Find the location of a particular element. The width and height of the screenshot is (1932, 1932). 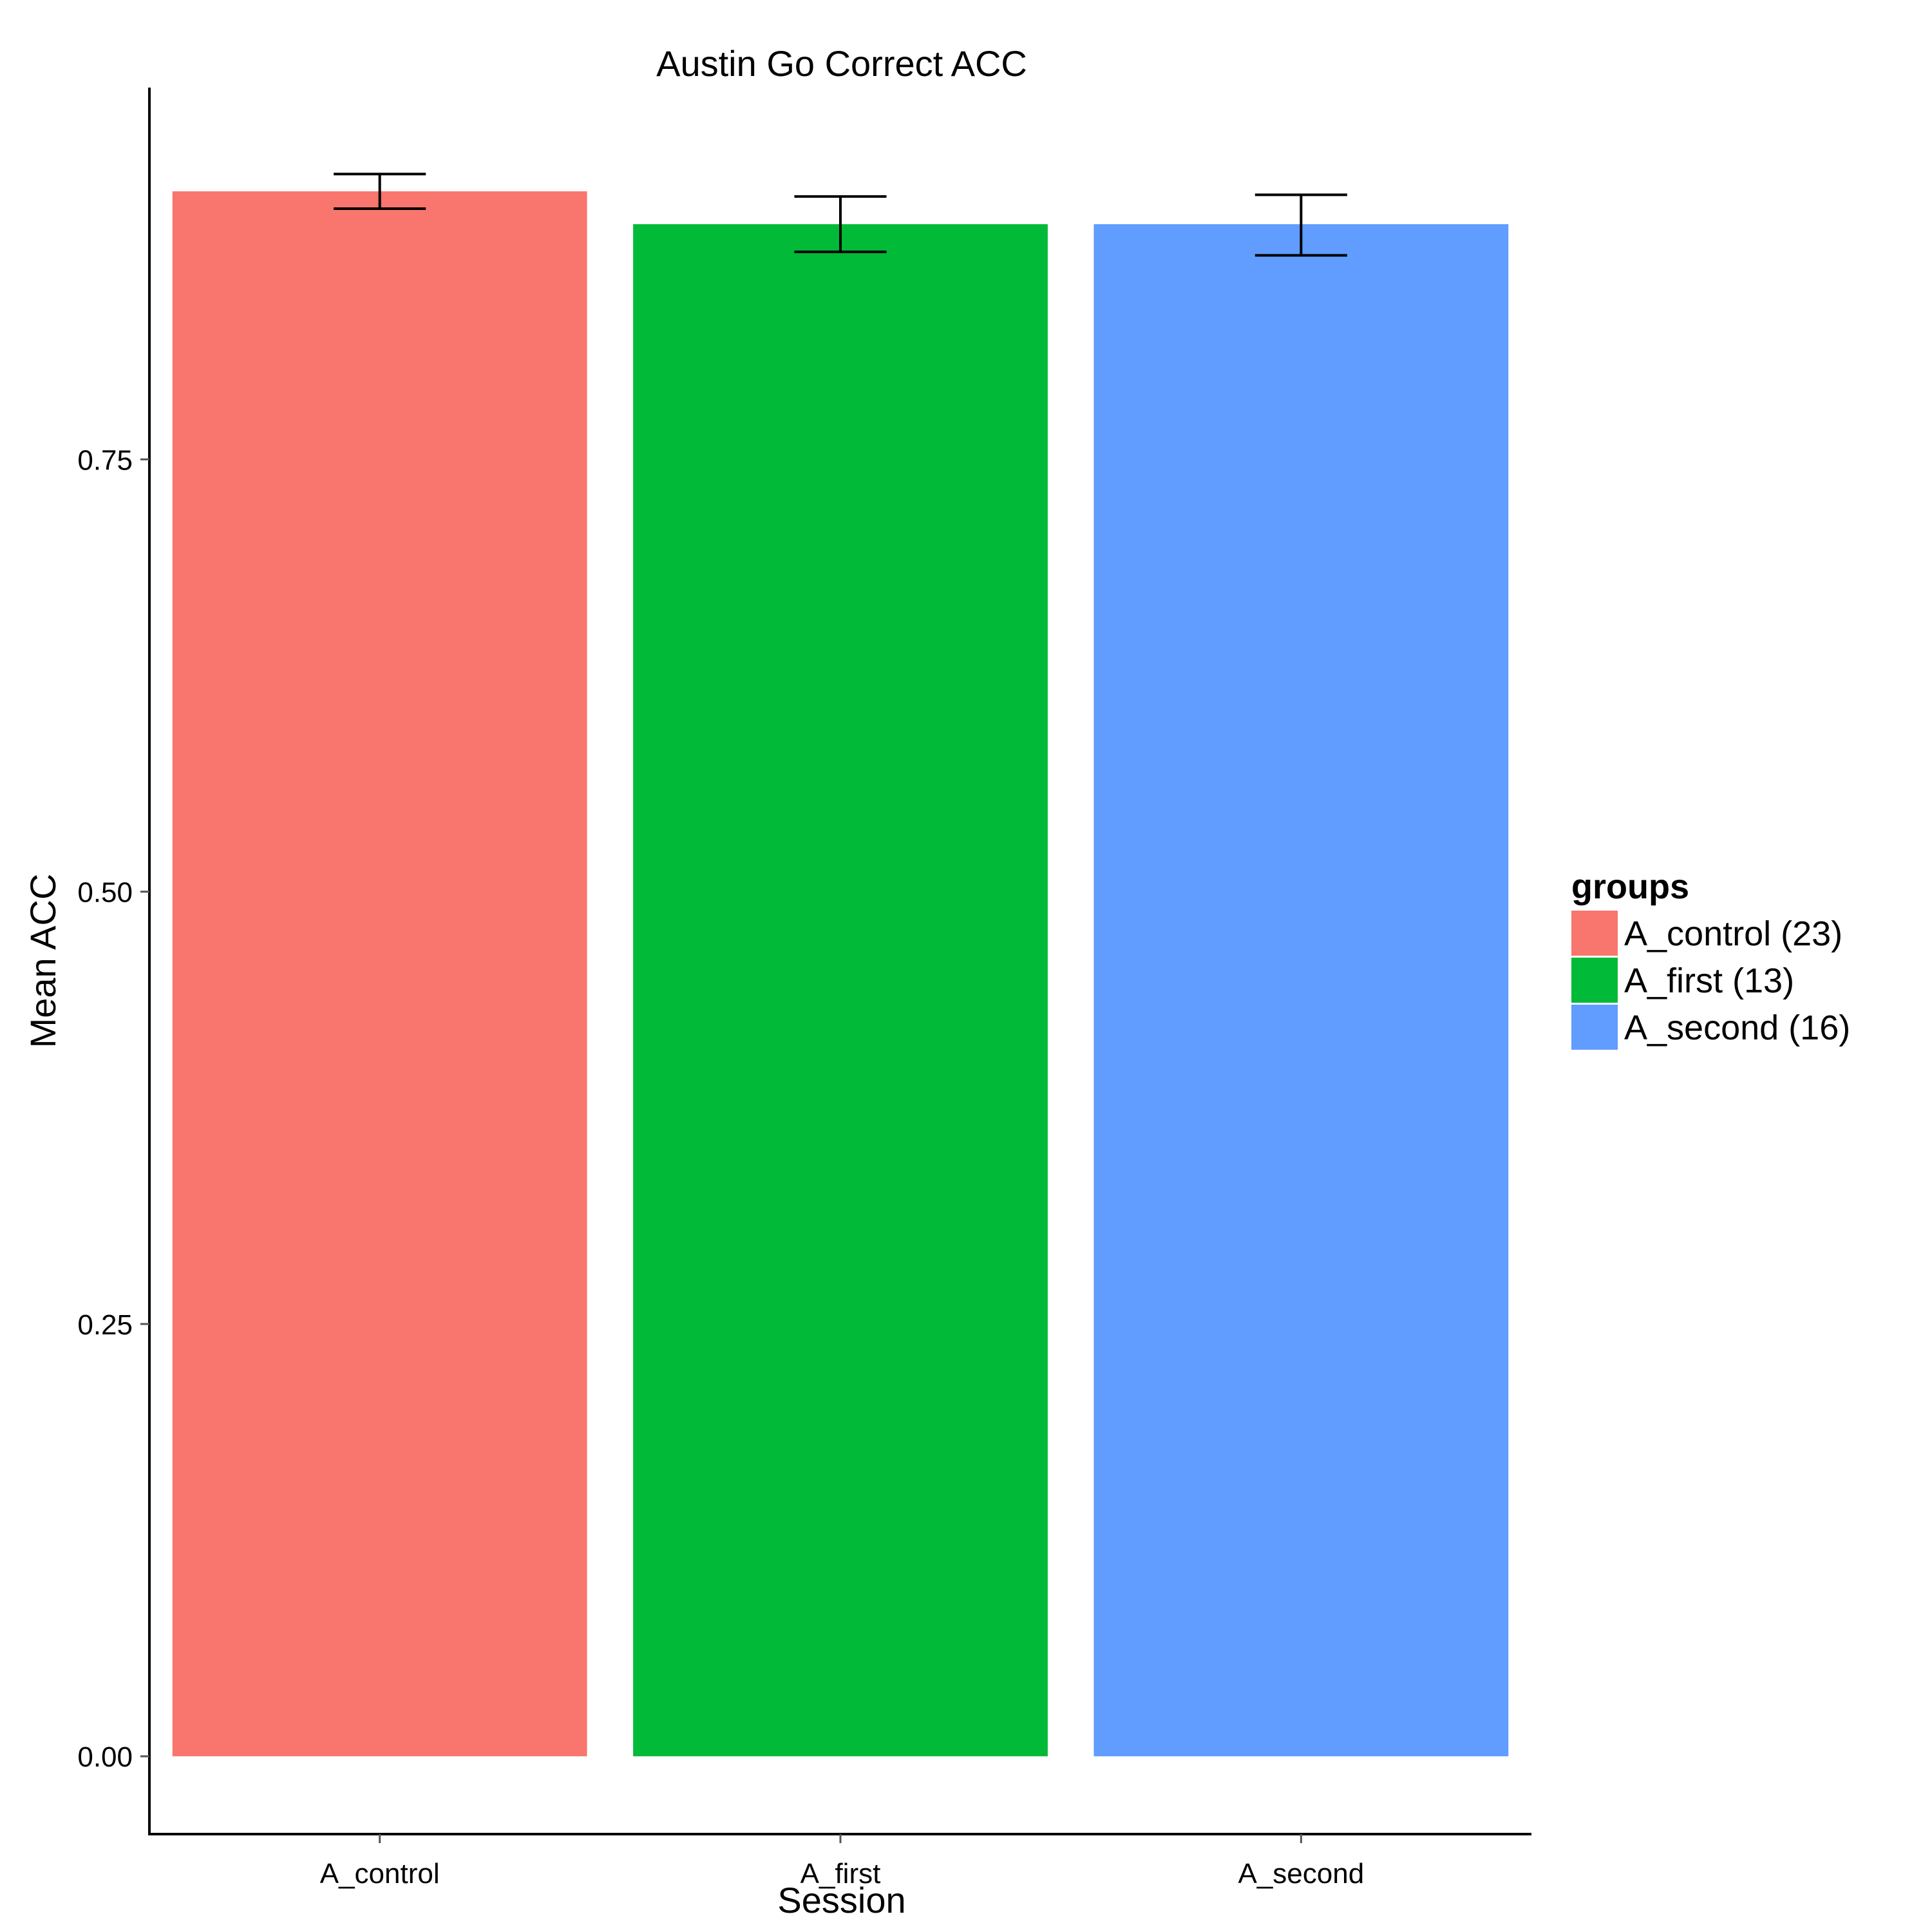

x-tick-label: A_control is located at coordinates (380, 1874).